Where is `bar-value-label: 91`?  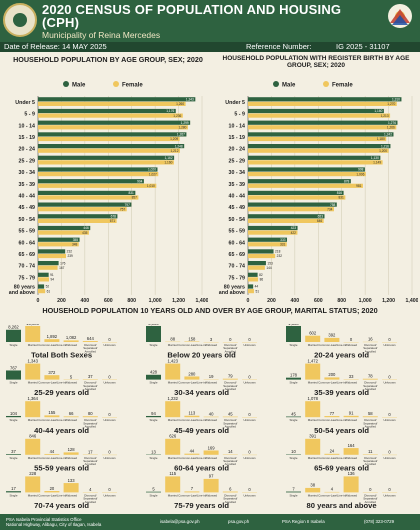 bar-value-label: 91 is located at coordinates (52, 275).